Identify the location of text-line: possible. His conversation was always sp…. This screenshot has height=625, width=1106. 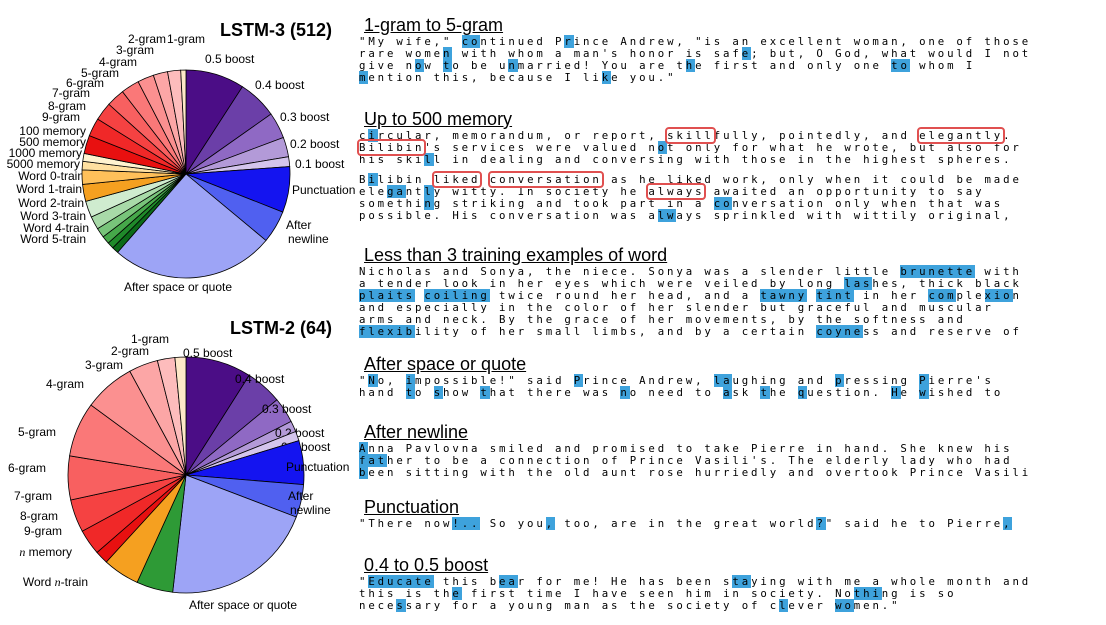
(686, 215).